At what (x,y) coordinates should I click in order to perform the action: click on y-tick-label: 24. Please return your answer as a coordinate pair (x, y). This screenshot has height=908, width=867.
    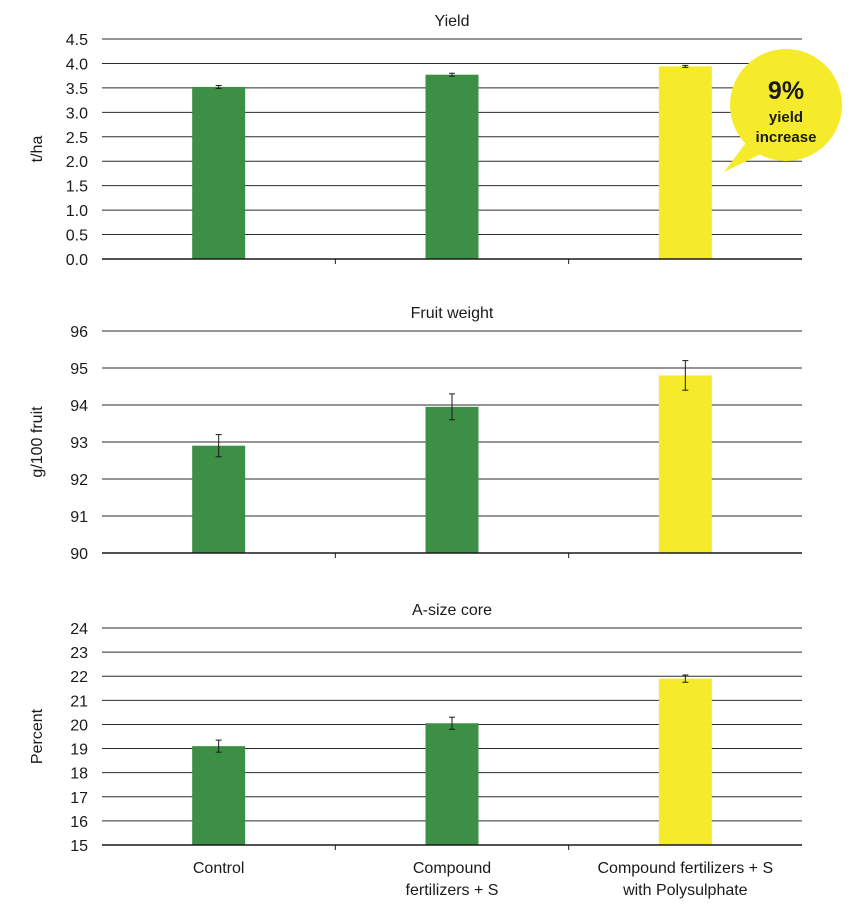
    Looking at the image, I should click on (79, 629).